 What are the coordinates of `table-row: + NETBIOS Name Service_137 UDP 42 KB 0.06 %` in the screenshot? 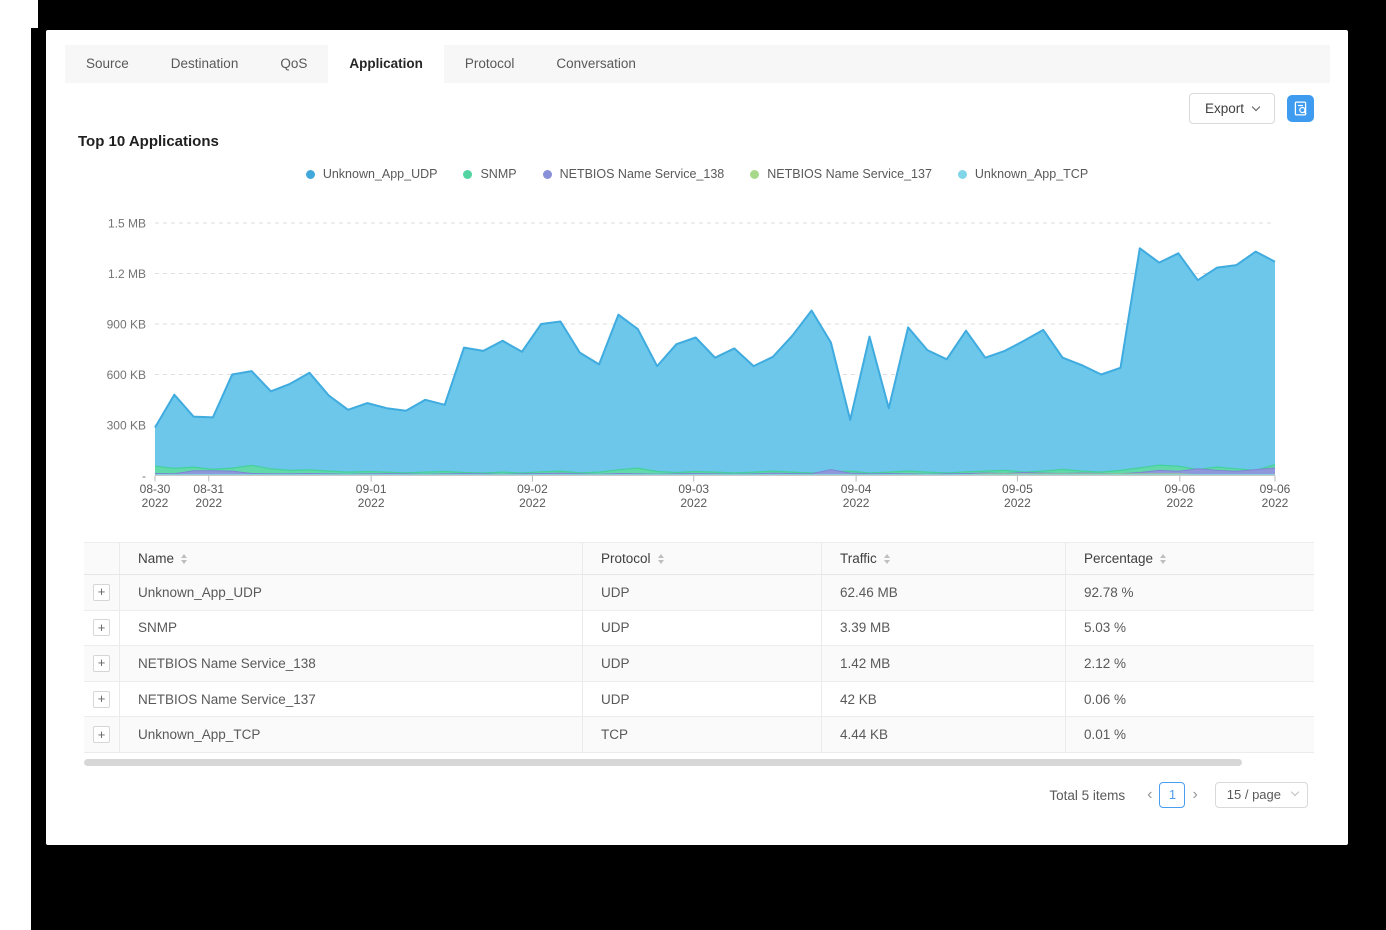 It's located at (699, 699).